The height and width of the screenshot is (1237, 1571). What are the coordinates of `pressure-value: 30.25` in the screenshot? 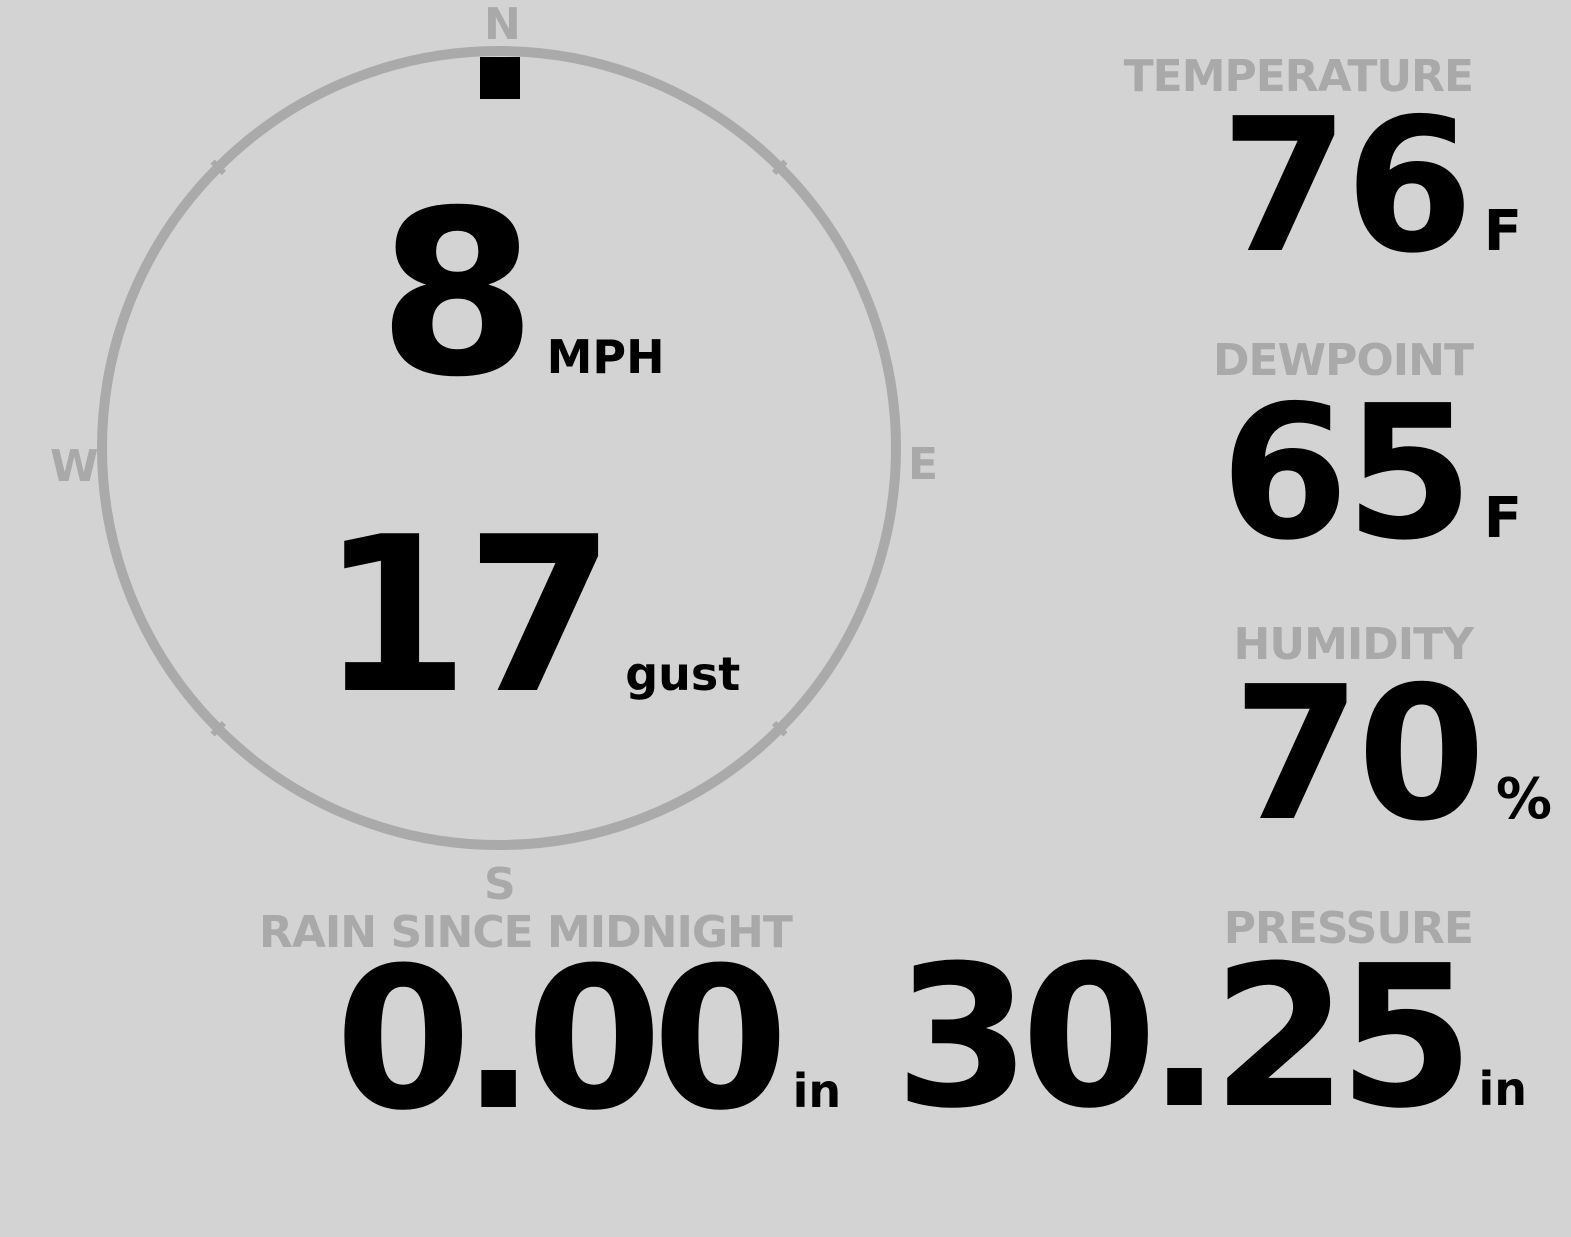 It's located at (1184, 1038).